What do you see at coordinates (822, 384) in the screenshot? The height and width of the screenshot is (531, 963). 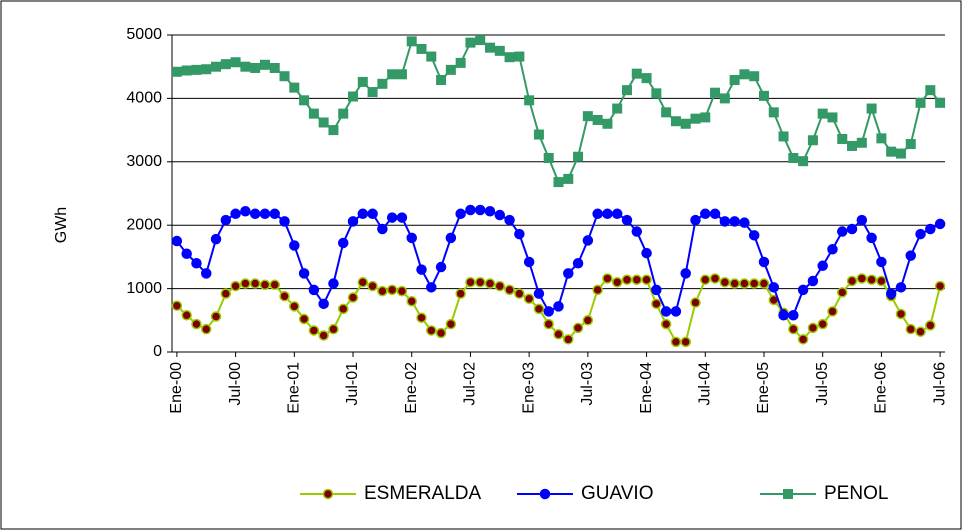 I see `x-tick-label: Jul-05` at bounding box center [822, 384].